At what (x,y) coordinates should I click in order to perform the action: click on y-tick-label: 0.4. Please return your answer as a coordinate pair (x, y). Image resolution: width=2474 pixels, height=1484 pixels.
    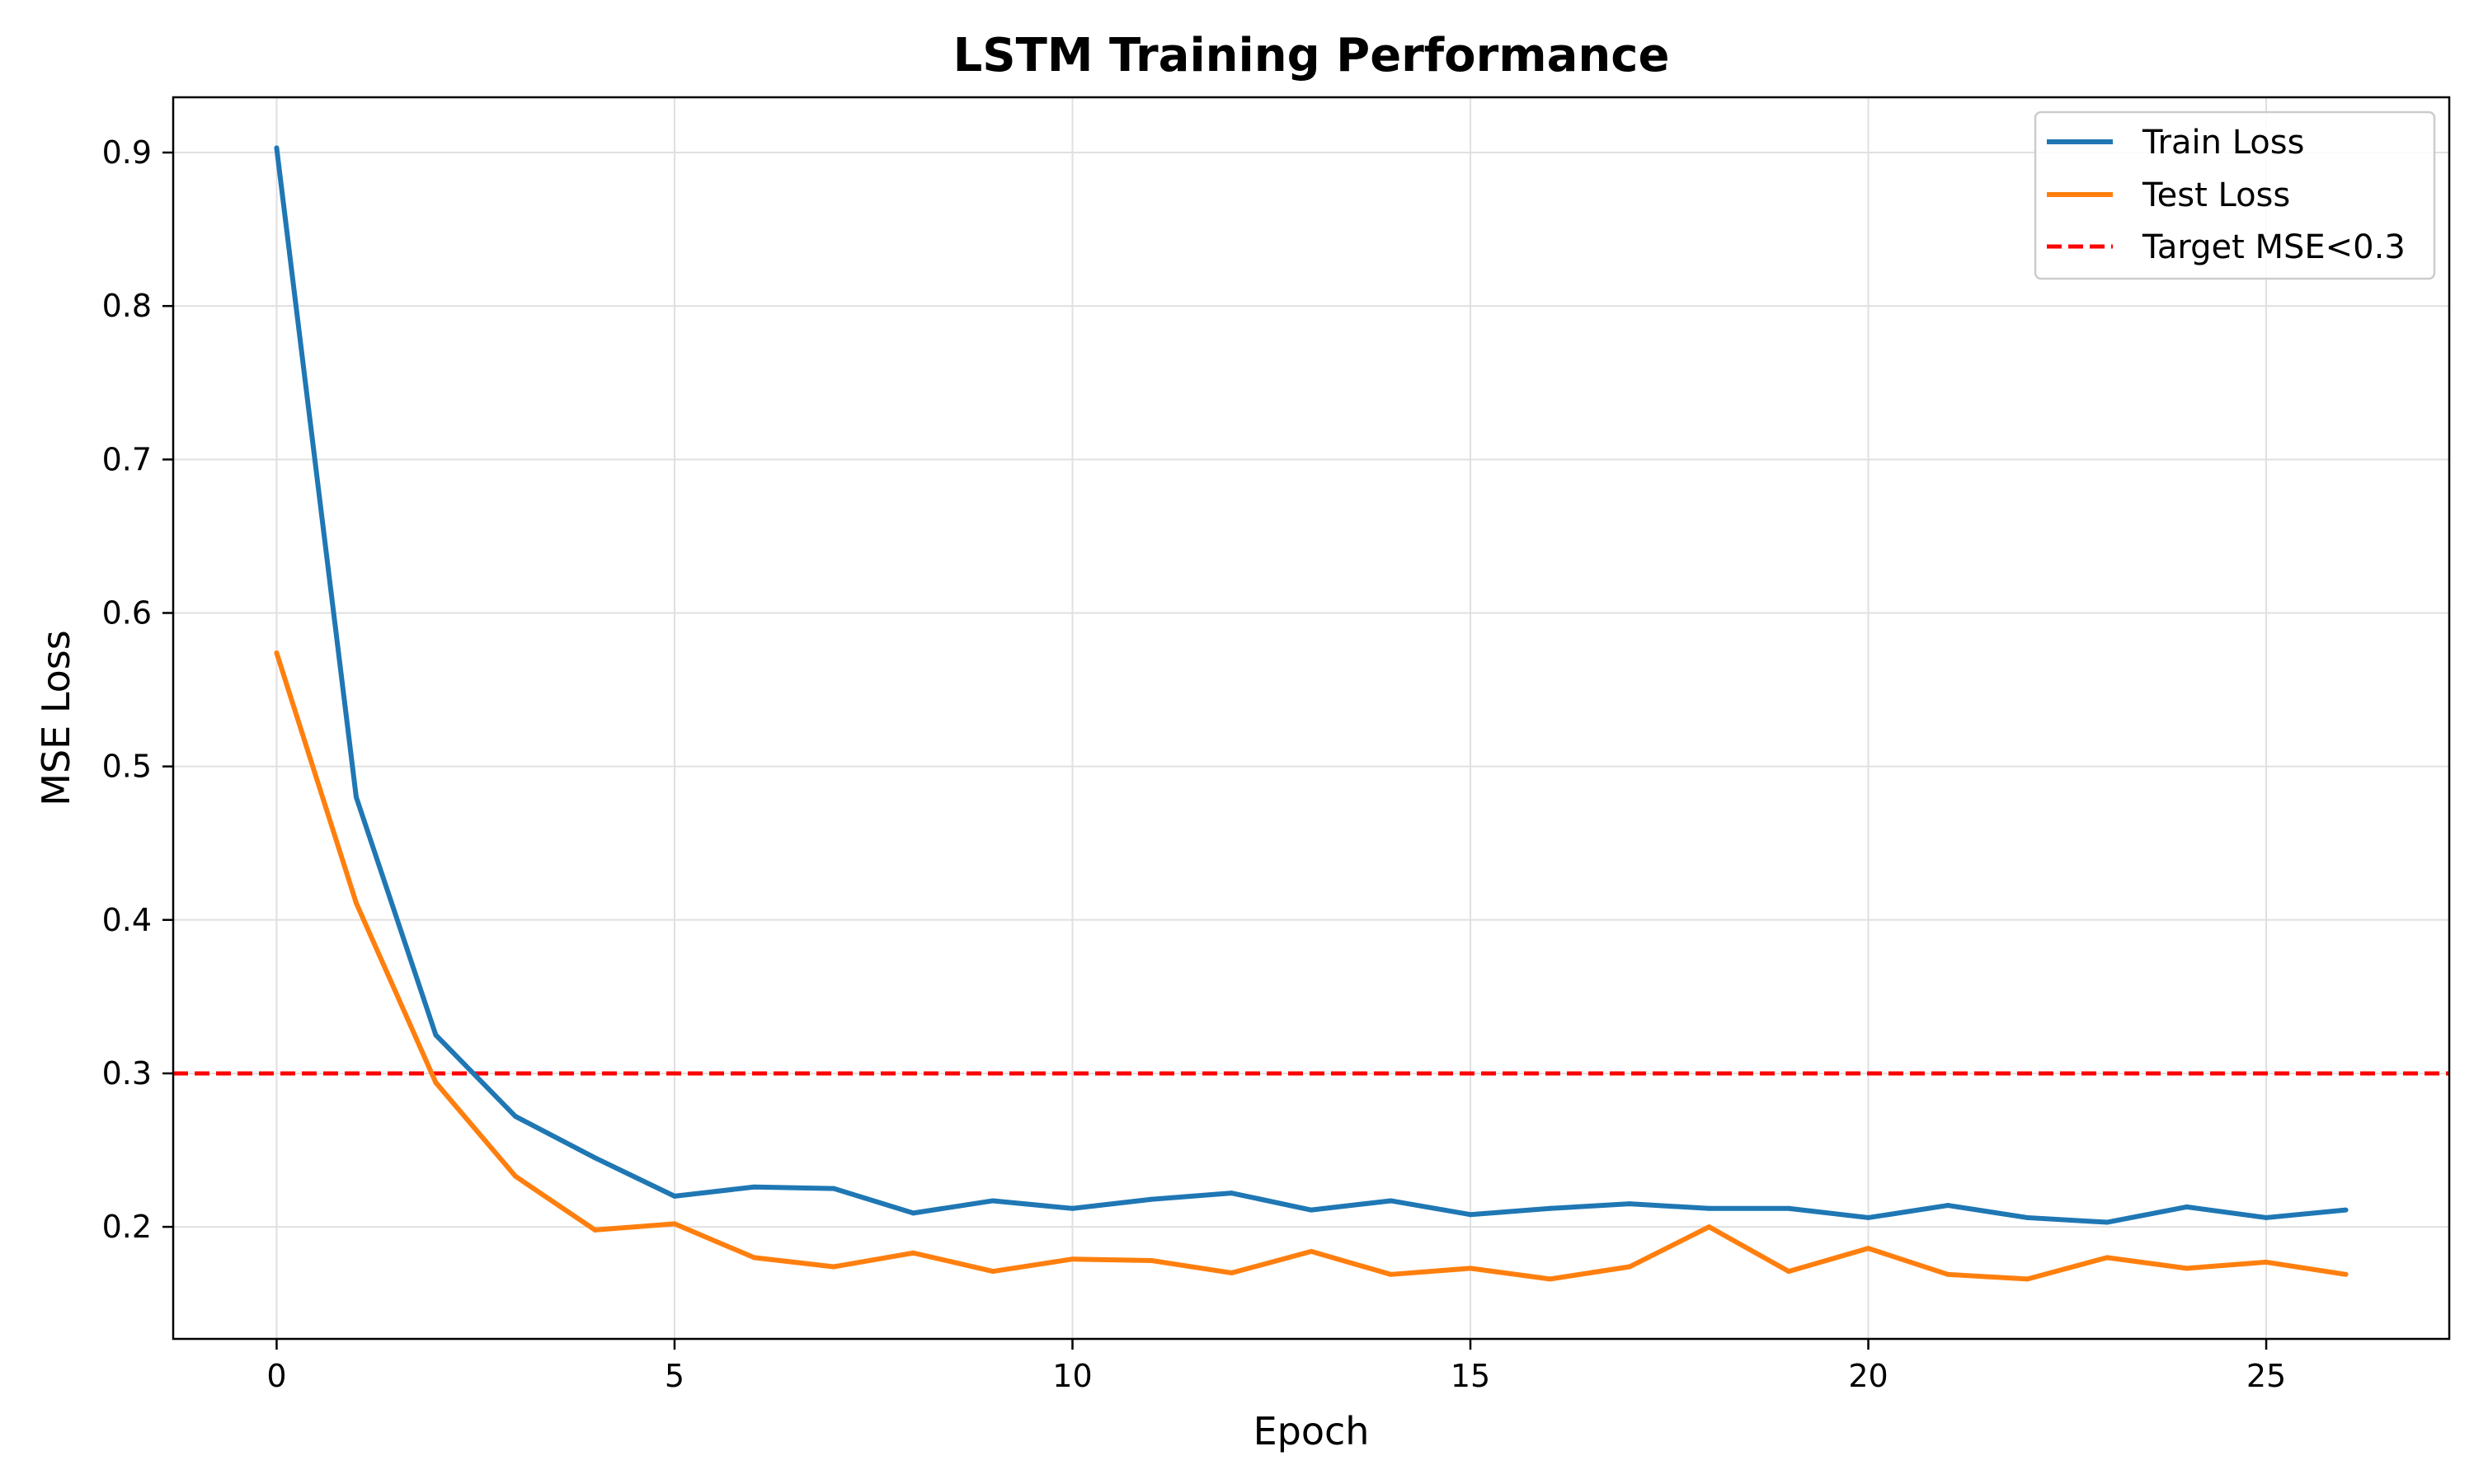
    Looking at the image, I should click on (127, 920).